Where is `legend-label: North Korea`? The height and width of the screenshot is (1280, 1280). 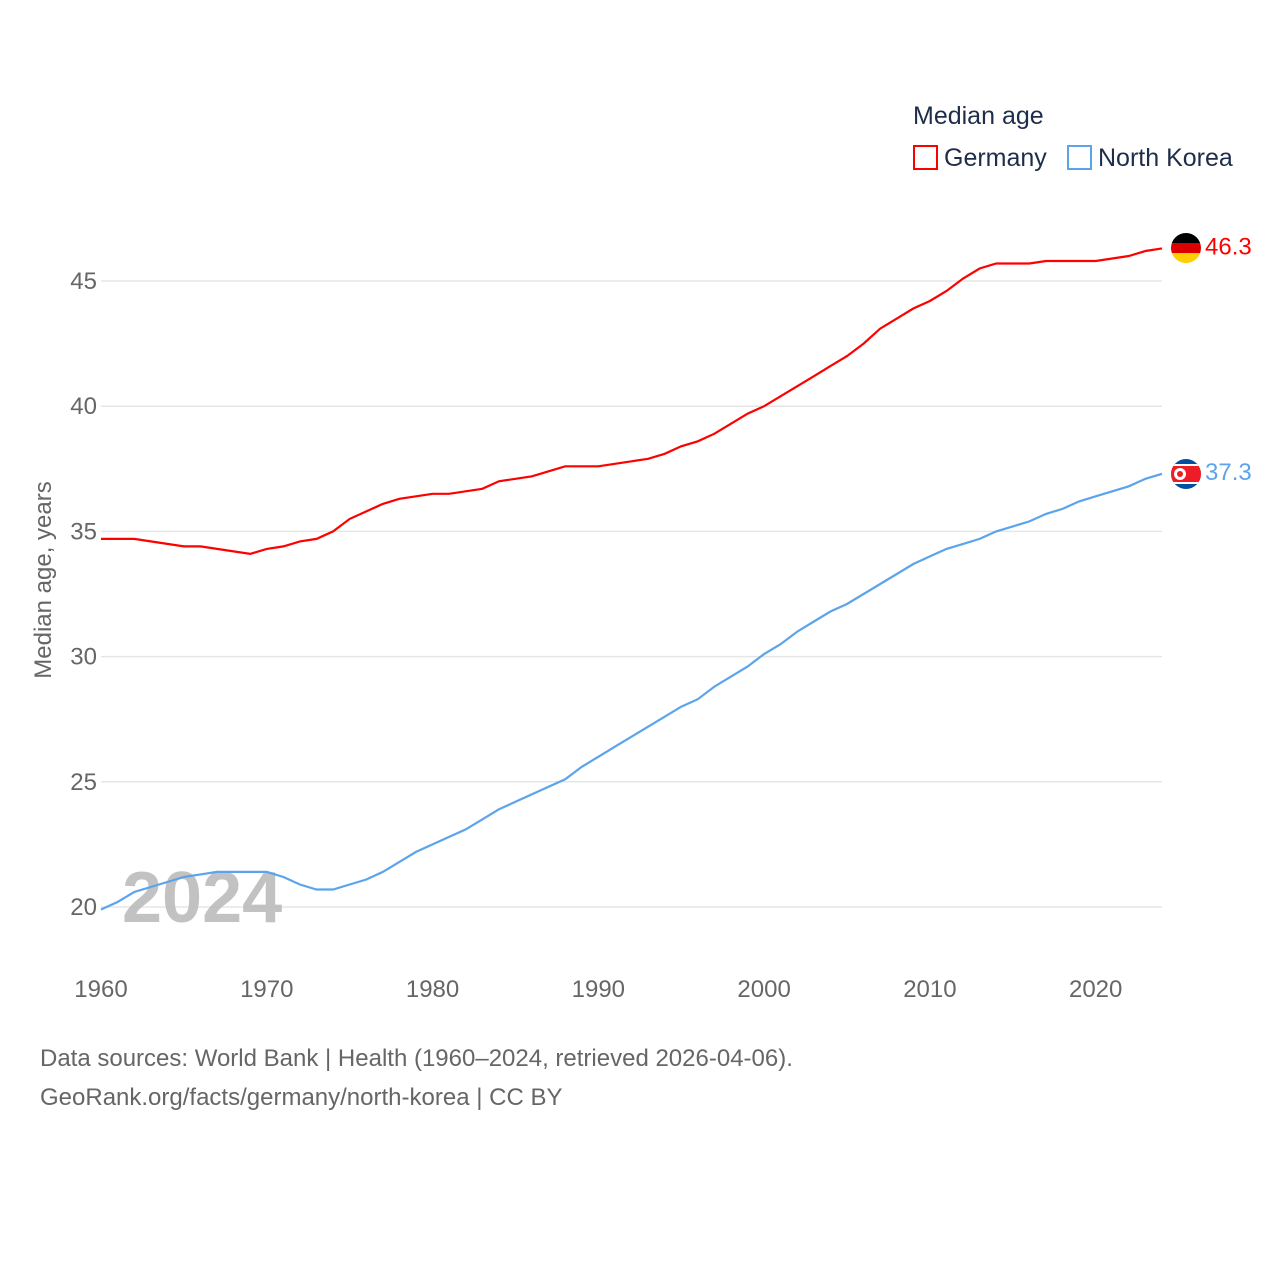
legend-label: North Korea is located at coordinates (1165, 158).